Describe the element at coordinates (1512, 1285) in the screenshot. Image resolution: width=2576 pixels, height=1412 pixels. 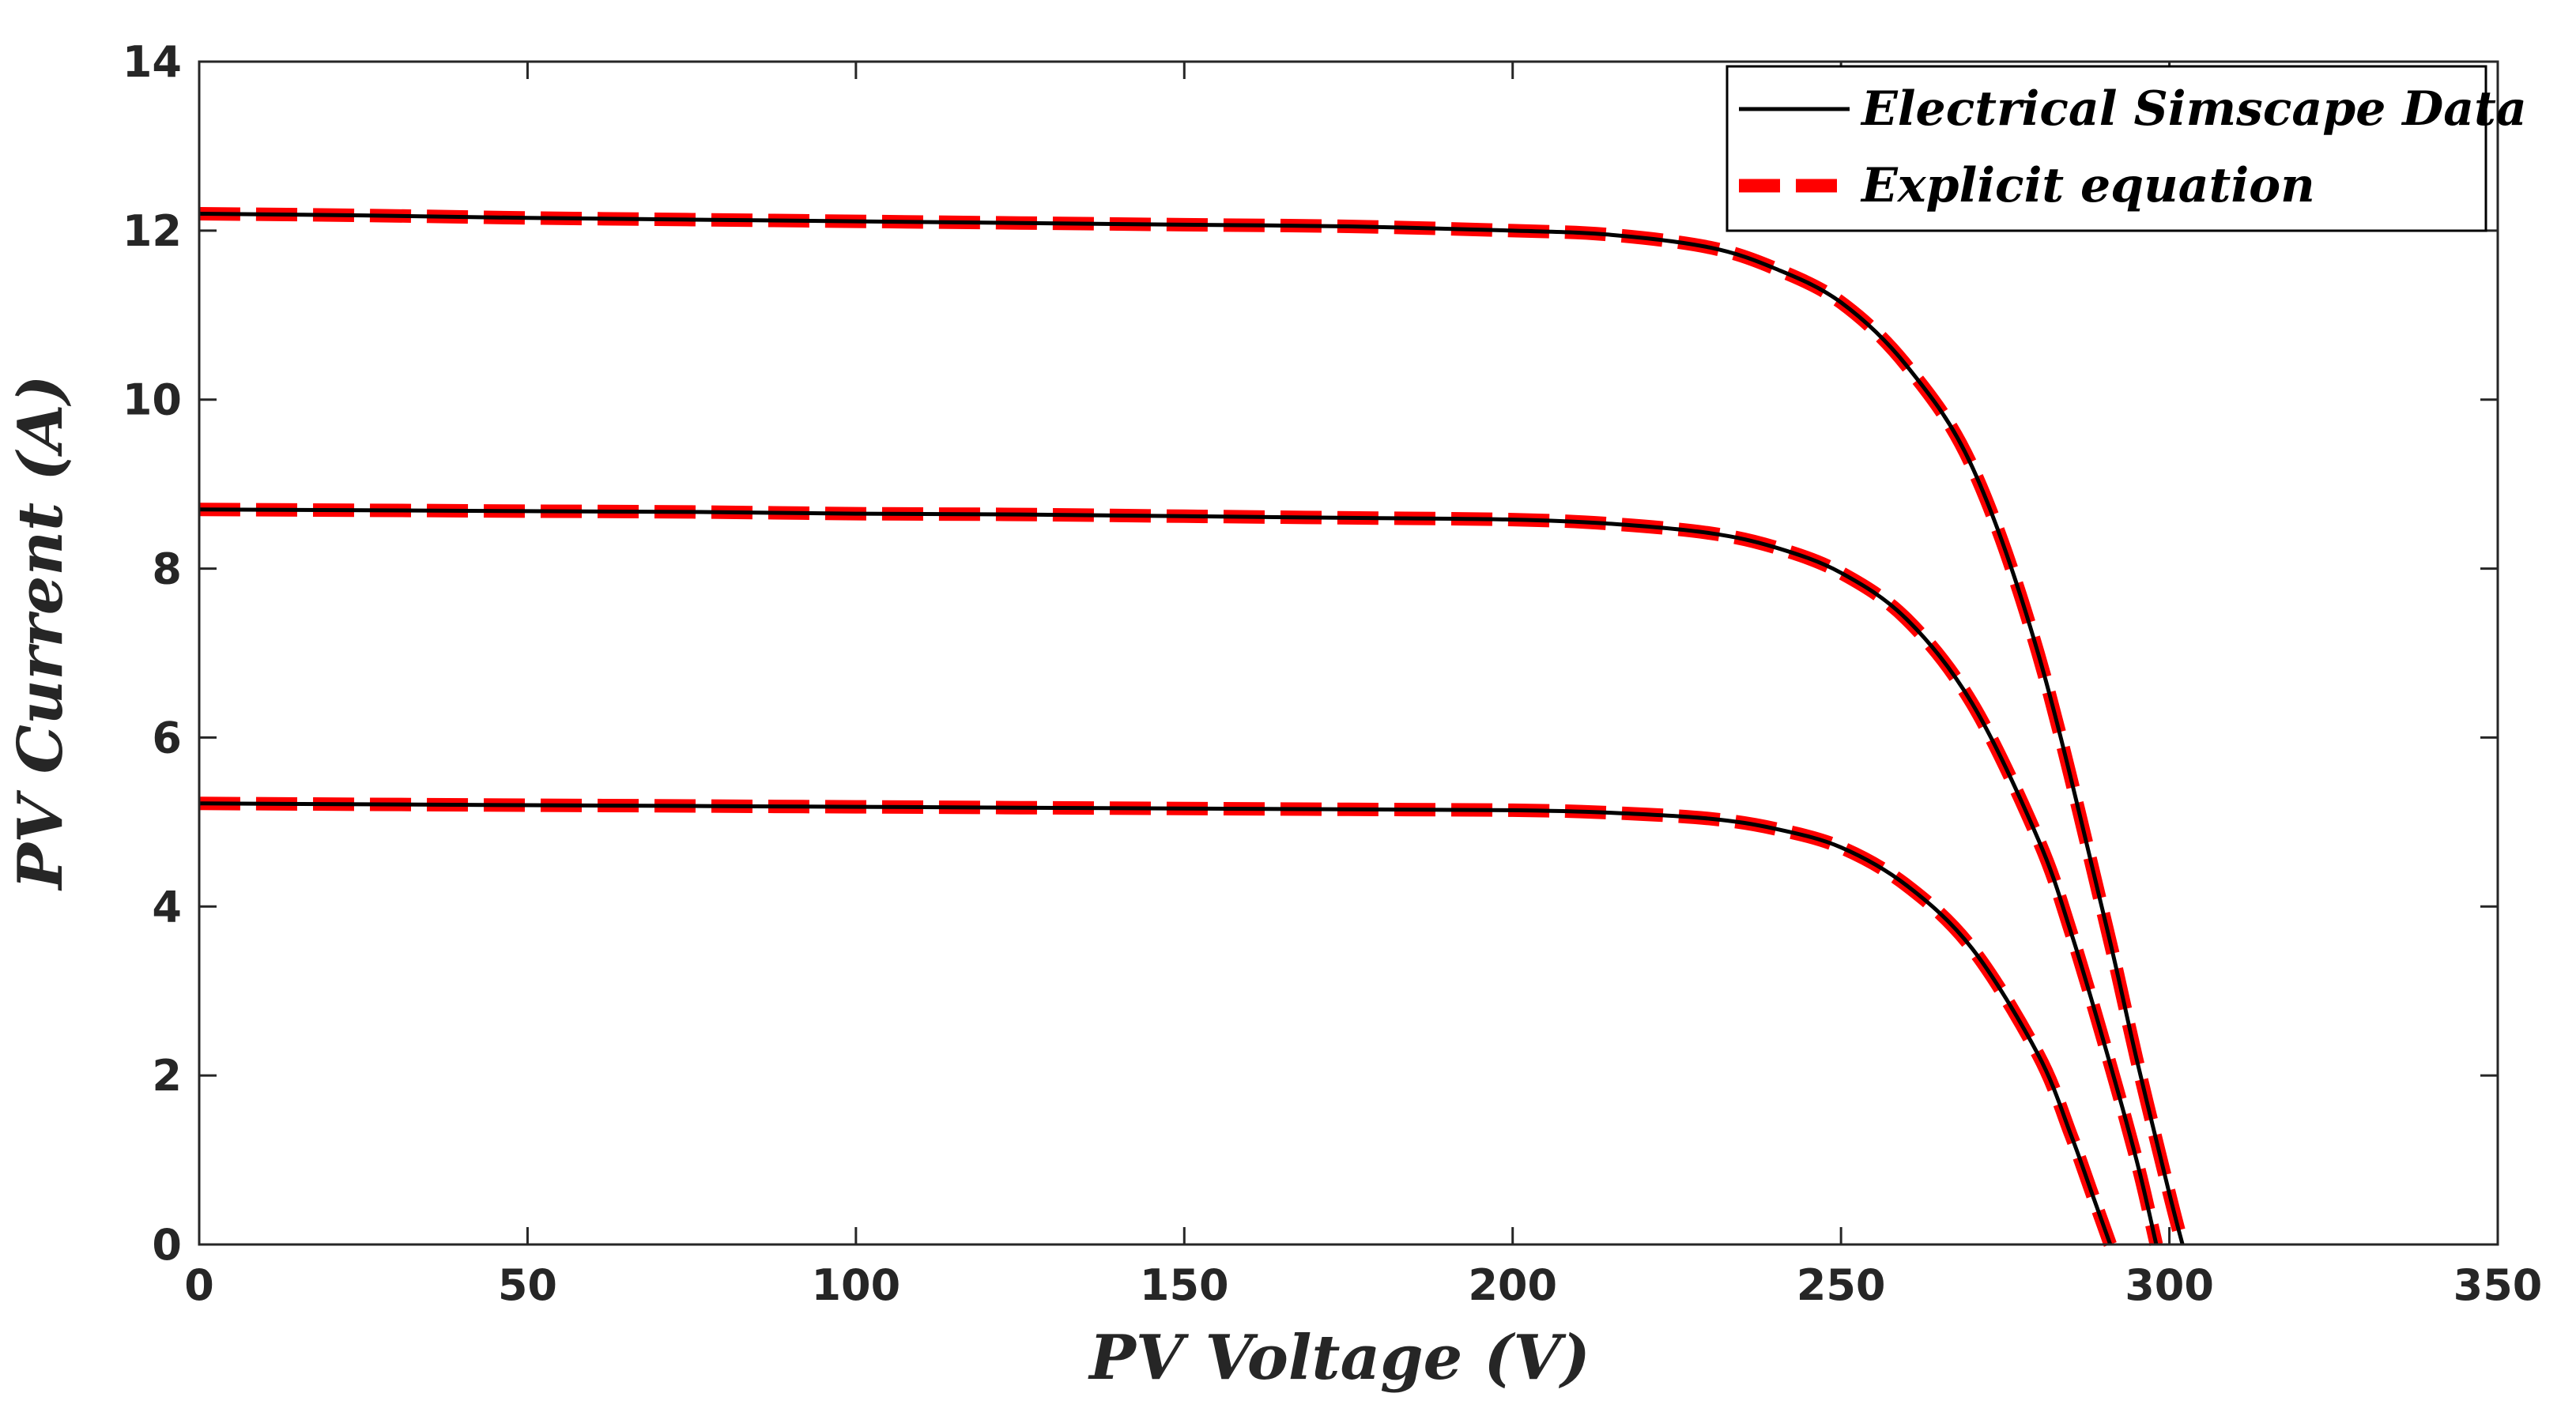
I see `x-tick-label: 200` at that location.